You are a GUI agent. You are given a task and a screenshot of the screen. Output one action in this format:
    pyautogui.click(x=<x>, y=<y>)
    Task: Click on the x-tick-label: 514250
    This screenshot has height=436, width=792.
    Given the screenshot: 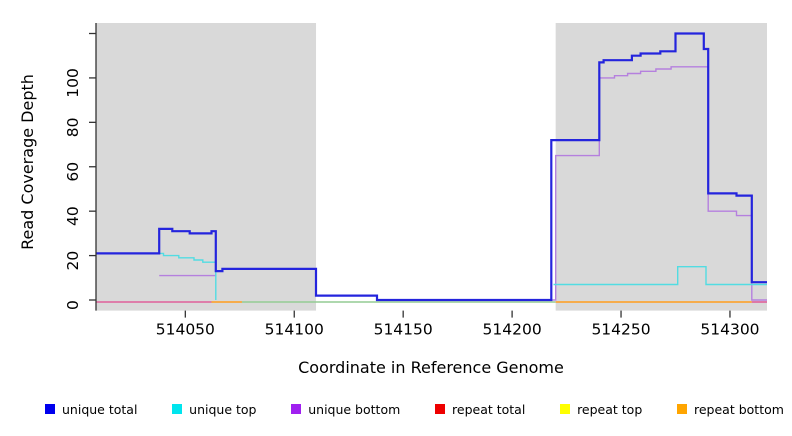 What is the action you would take?
    pyautogui.click(x=620, y=330)
    